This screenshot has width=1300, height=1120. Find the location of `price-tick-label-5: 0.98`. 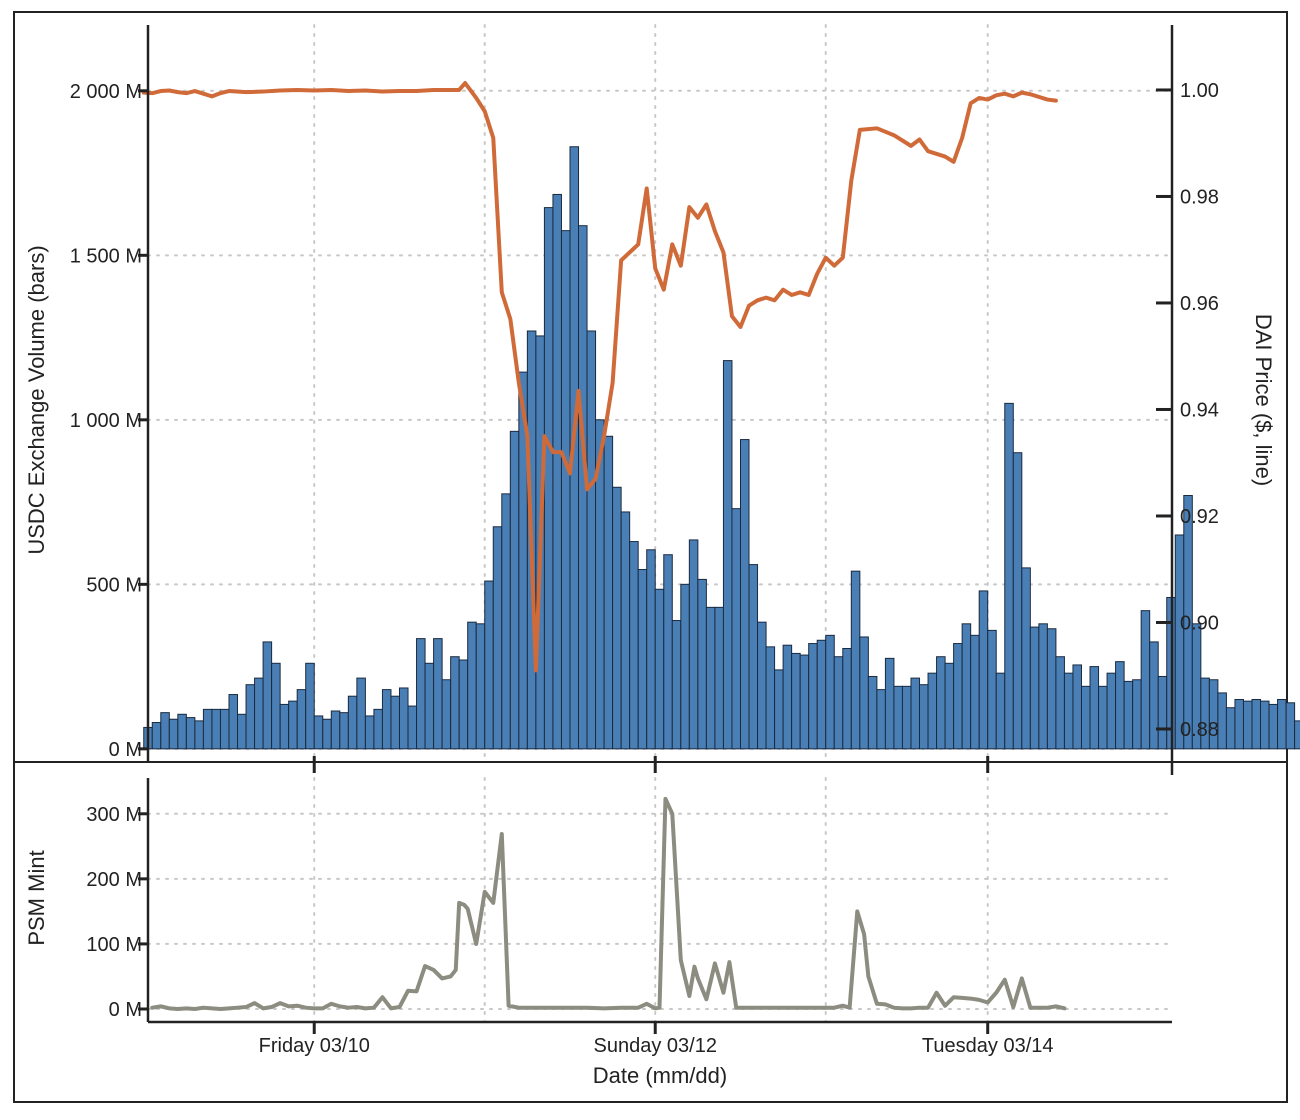

price-tick-label-5: 0.98 is located at coordinates (1199, 197).